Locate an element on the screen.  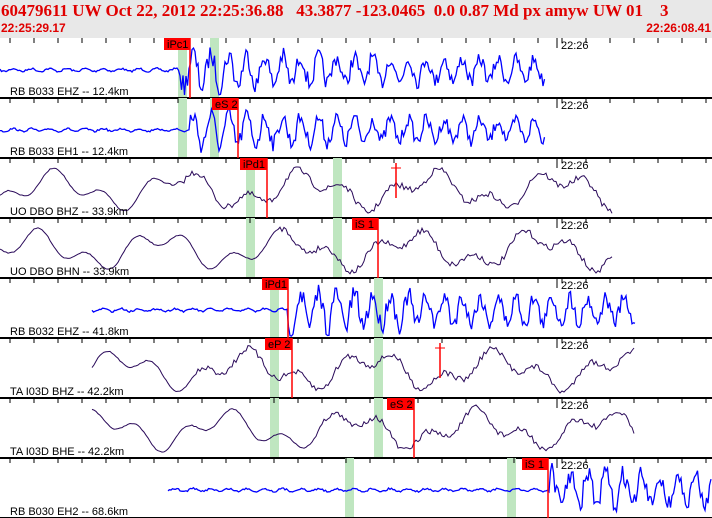
station-label: RB B030 EH2 -- 68.6km is located at coordinates (69, 512).